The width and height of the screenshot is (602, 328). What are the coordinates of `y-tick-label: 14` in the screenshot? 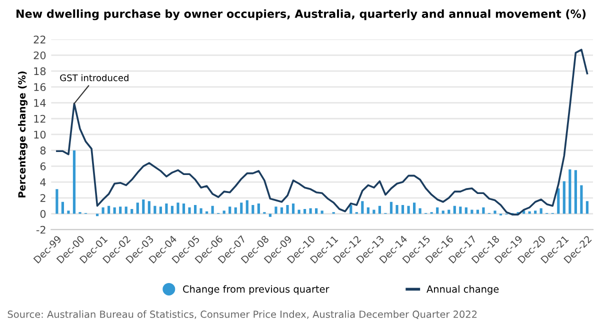 It's located at (40, 103).